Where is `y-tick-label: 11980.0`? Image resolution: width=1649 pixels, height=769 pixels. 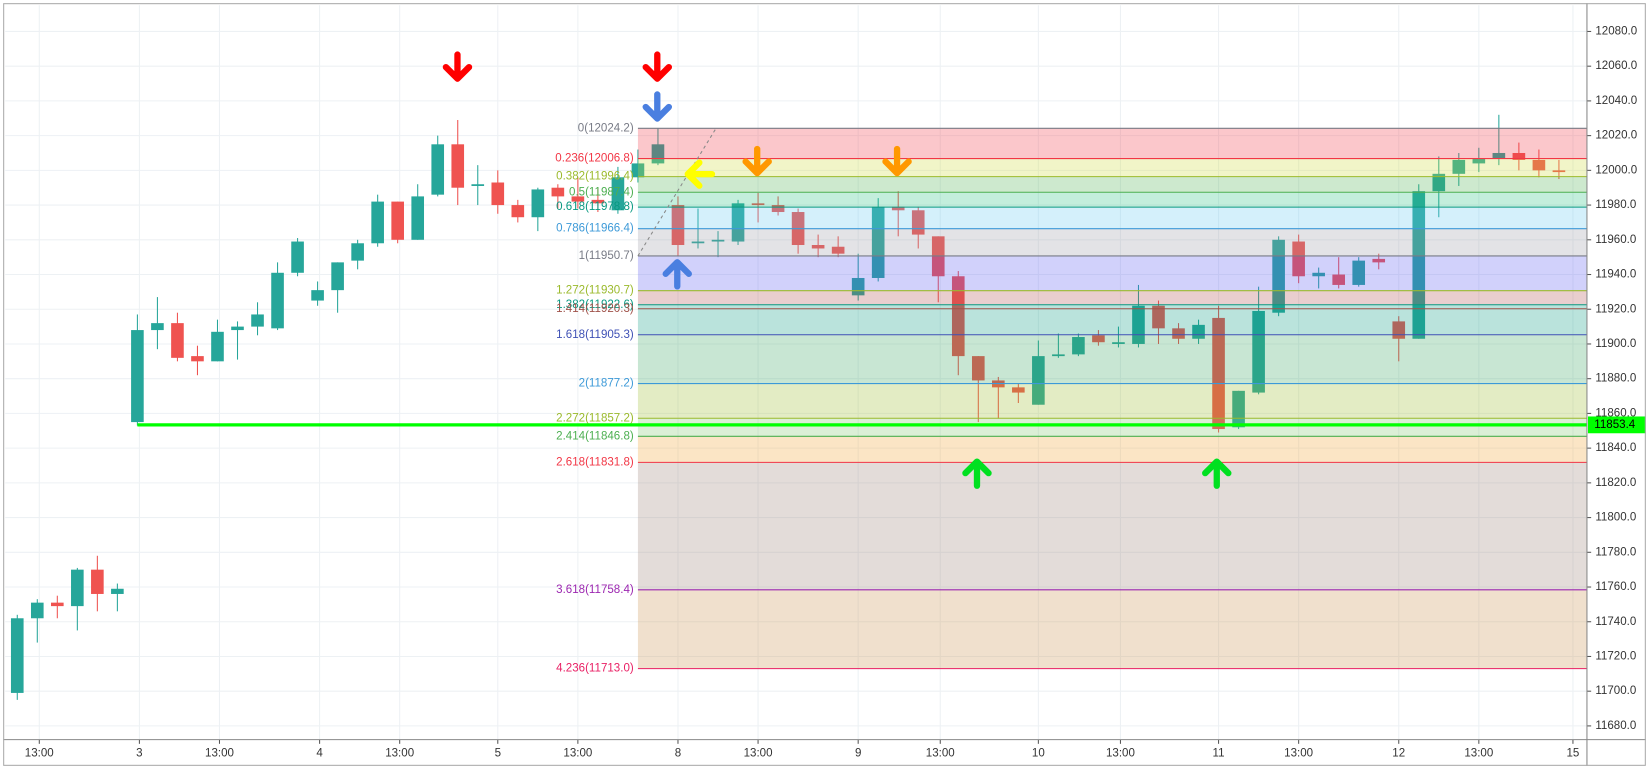 y-tick-label: 11980.0 is located at coordinates (1615, 205).